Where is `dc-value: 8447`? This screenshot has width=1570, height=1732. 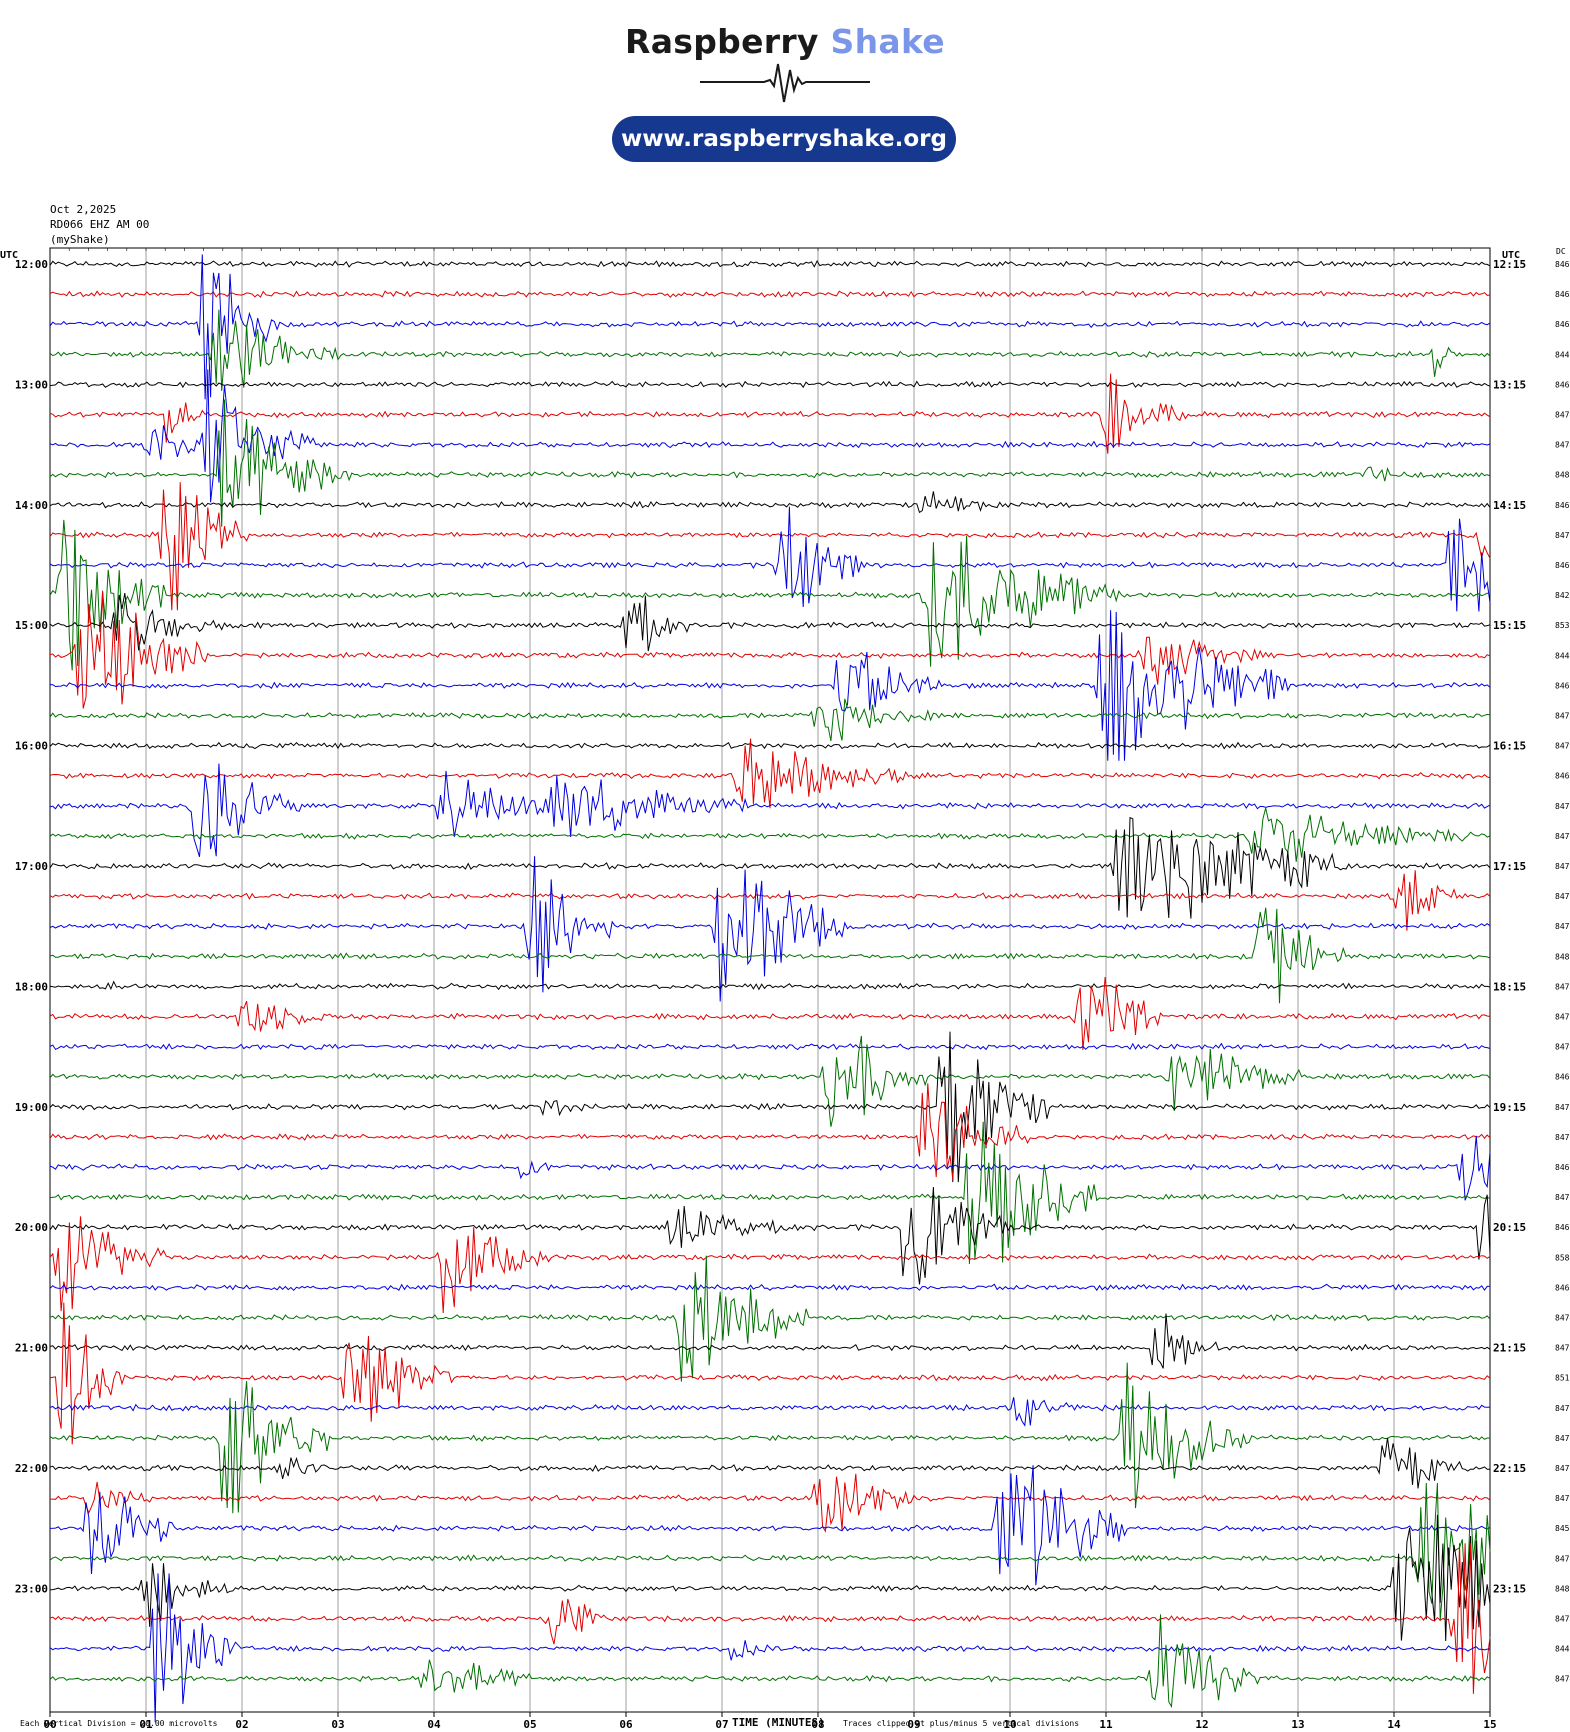
dc-value: 8447 is located at coordinates (1562, 354).